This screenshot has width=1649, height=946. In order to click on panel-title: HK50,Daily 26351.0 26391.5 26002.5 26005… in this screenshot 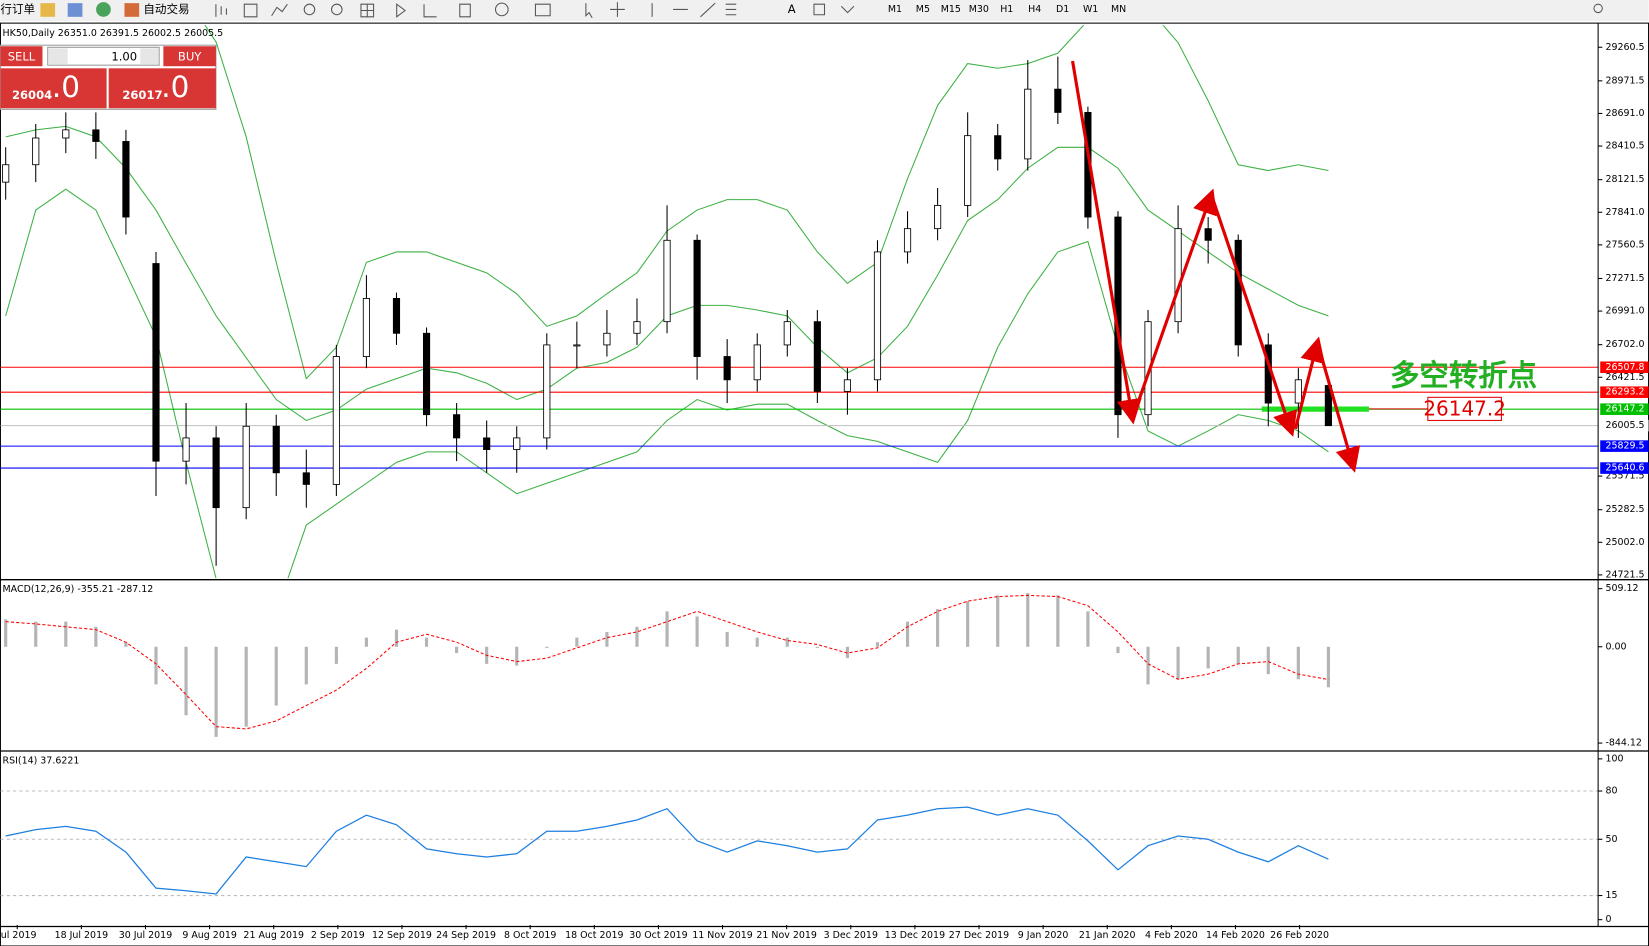, I will do `click(113, 33)`.